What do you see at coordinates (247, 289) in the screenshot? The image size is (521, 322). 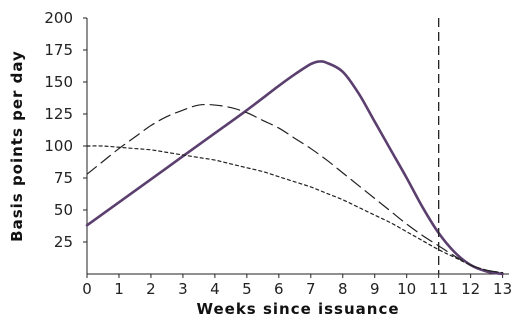 I see `x-tick-label: 5` at bounding box center [247, 289].